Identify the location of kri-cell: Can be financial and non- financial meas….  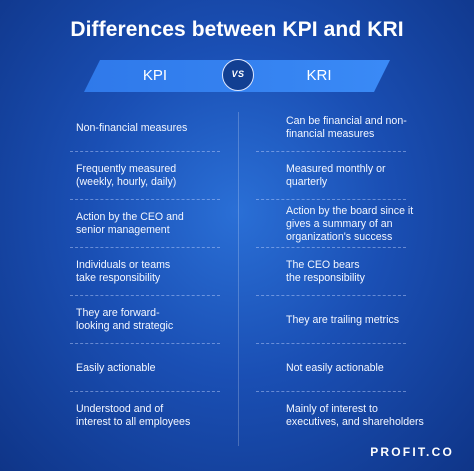
(346, 127).